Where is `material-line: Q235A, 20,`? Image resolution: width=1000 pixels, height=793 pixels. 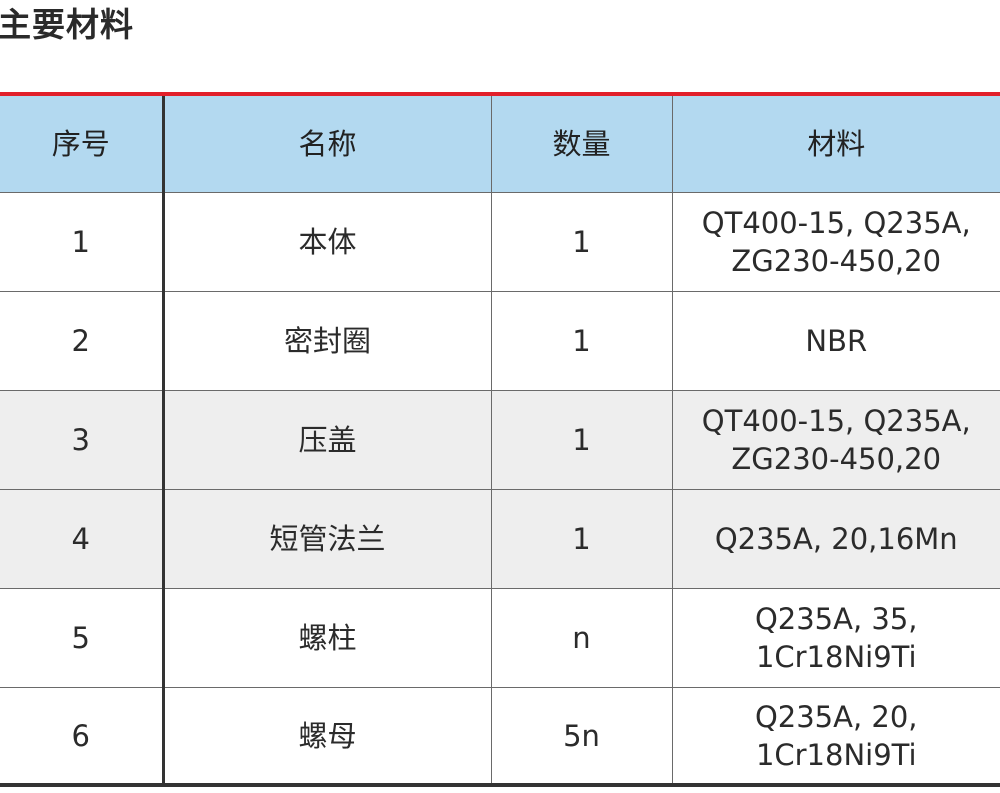 material-line: Q235A, 20, is located at coordinates (836, 716).